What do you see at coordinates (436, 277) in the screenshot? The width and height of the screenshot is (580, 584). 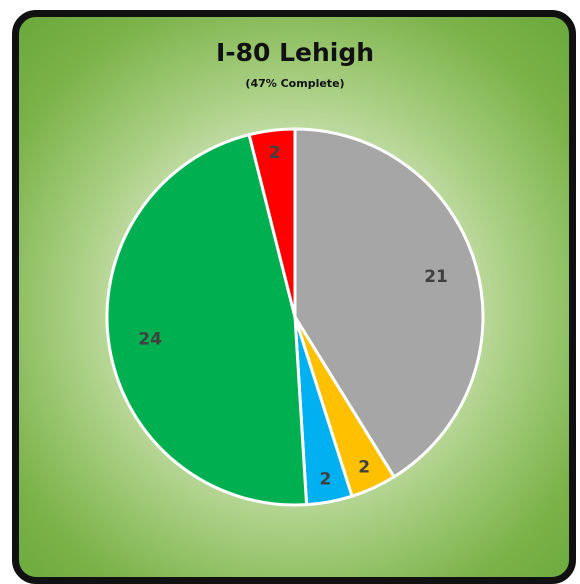 I see `data-label: 21` at bounding box center [436, 277].